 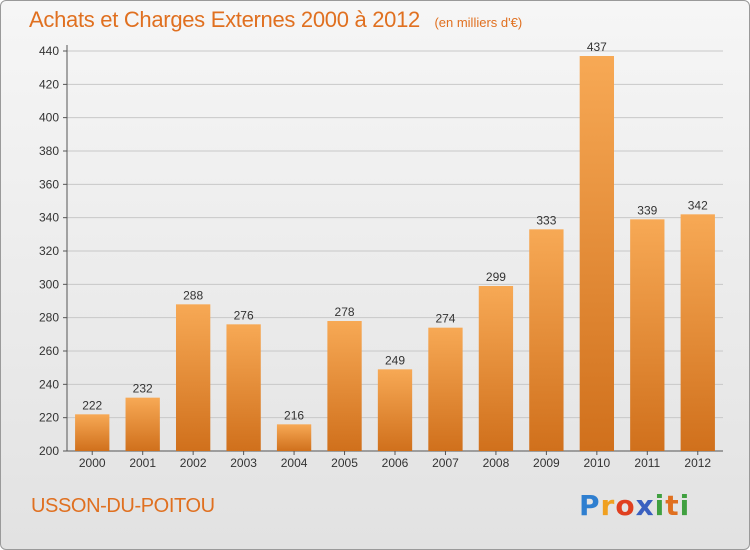 What do you see at coordinates (294, 415) in the screenshot?
I see `bar-value-label: 216` at bounding box center [294, 415].